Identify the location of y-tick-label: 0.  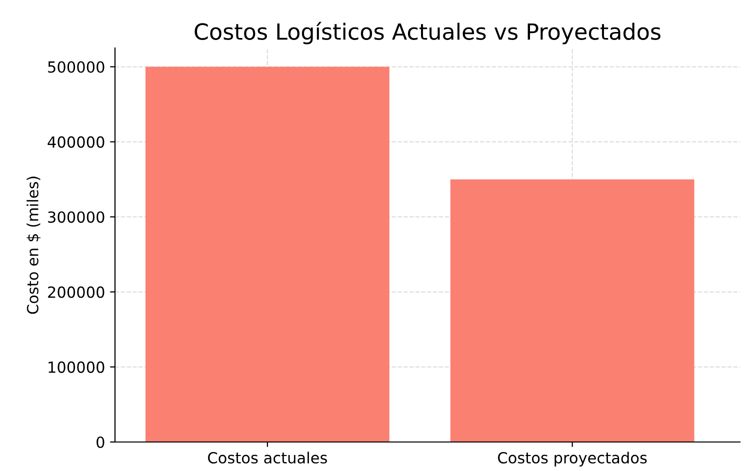
(100, 442).